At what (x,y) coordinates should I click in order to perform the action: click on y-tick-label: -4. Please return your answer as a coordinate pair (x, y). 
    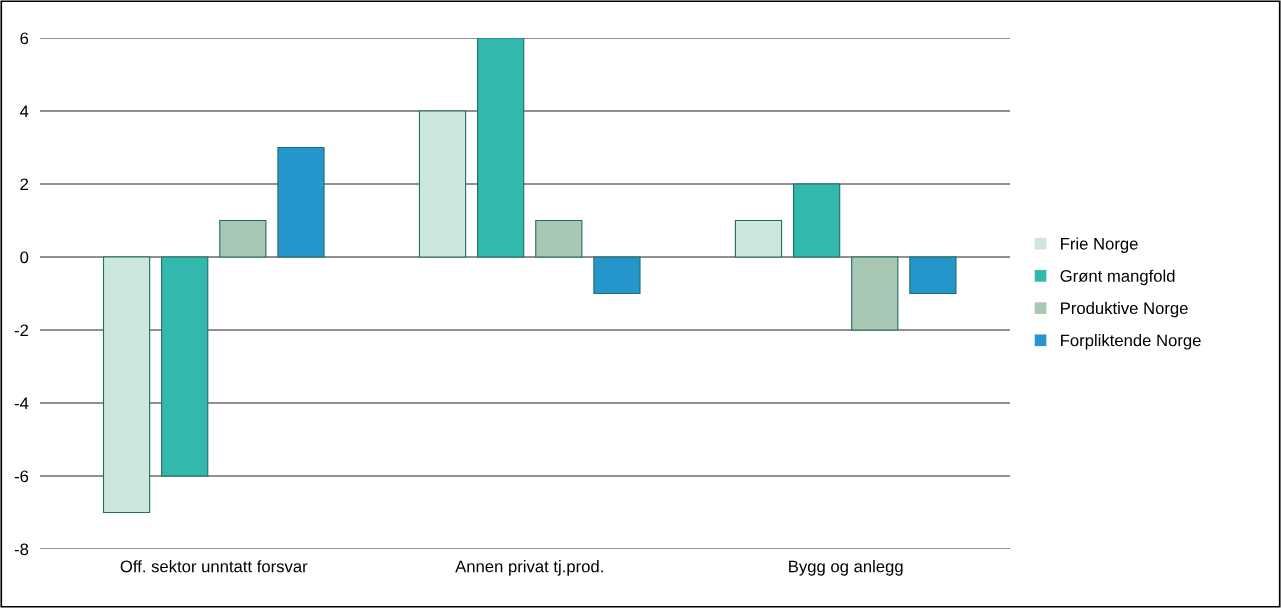
    Looking at the image, I should click on (21, 403).